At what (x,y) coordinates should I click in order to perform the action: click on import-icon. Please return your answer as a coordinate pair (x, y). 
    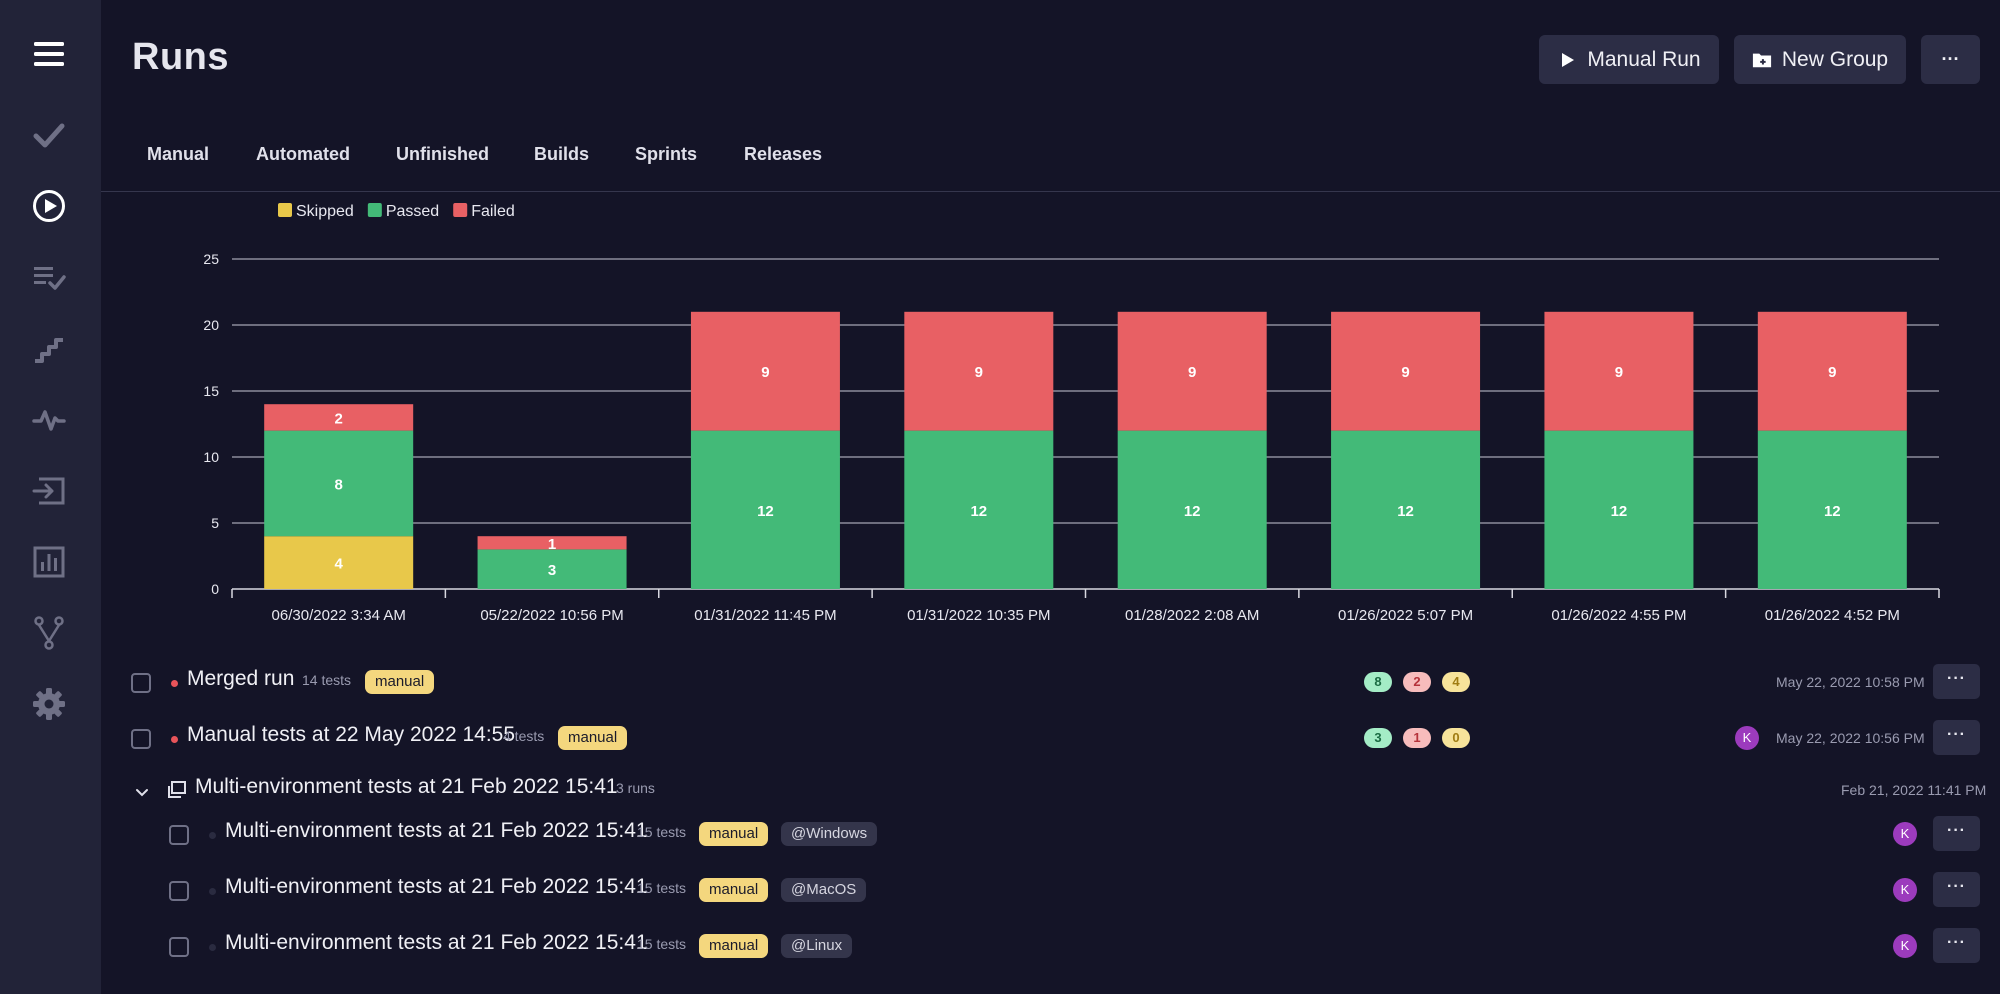
    Looking at the image, I should click on (49, 491).